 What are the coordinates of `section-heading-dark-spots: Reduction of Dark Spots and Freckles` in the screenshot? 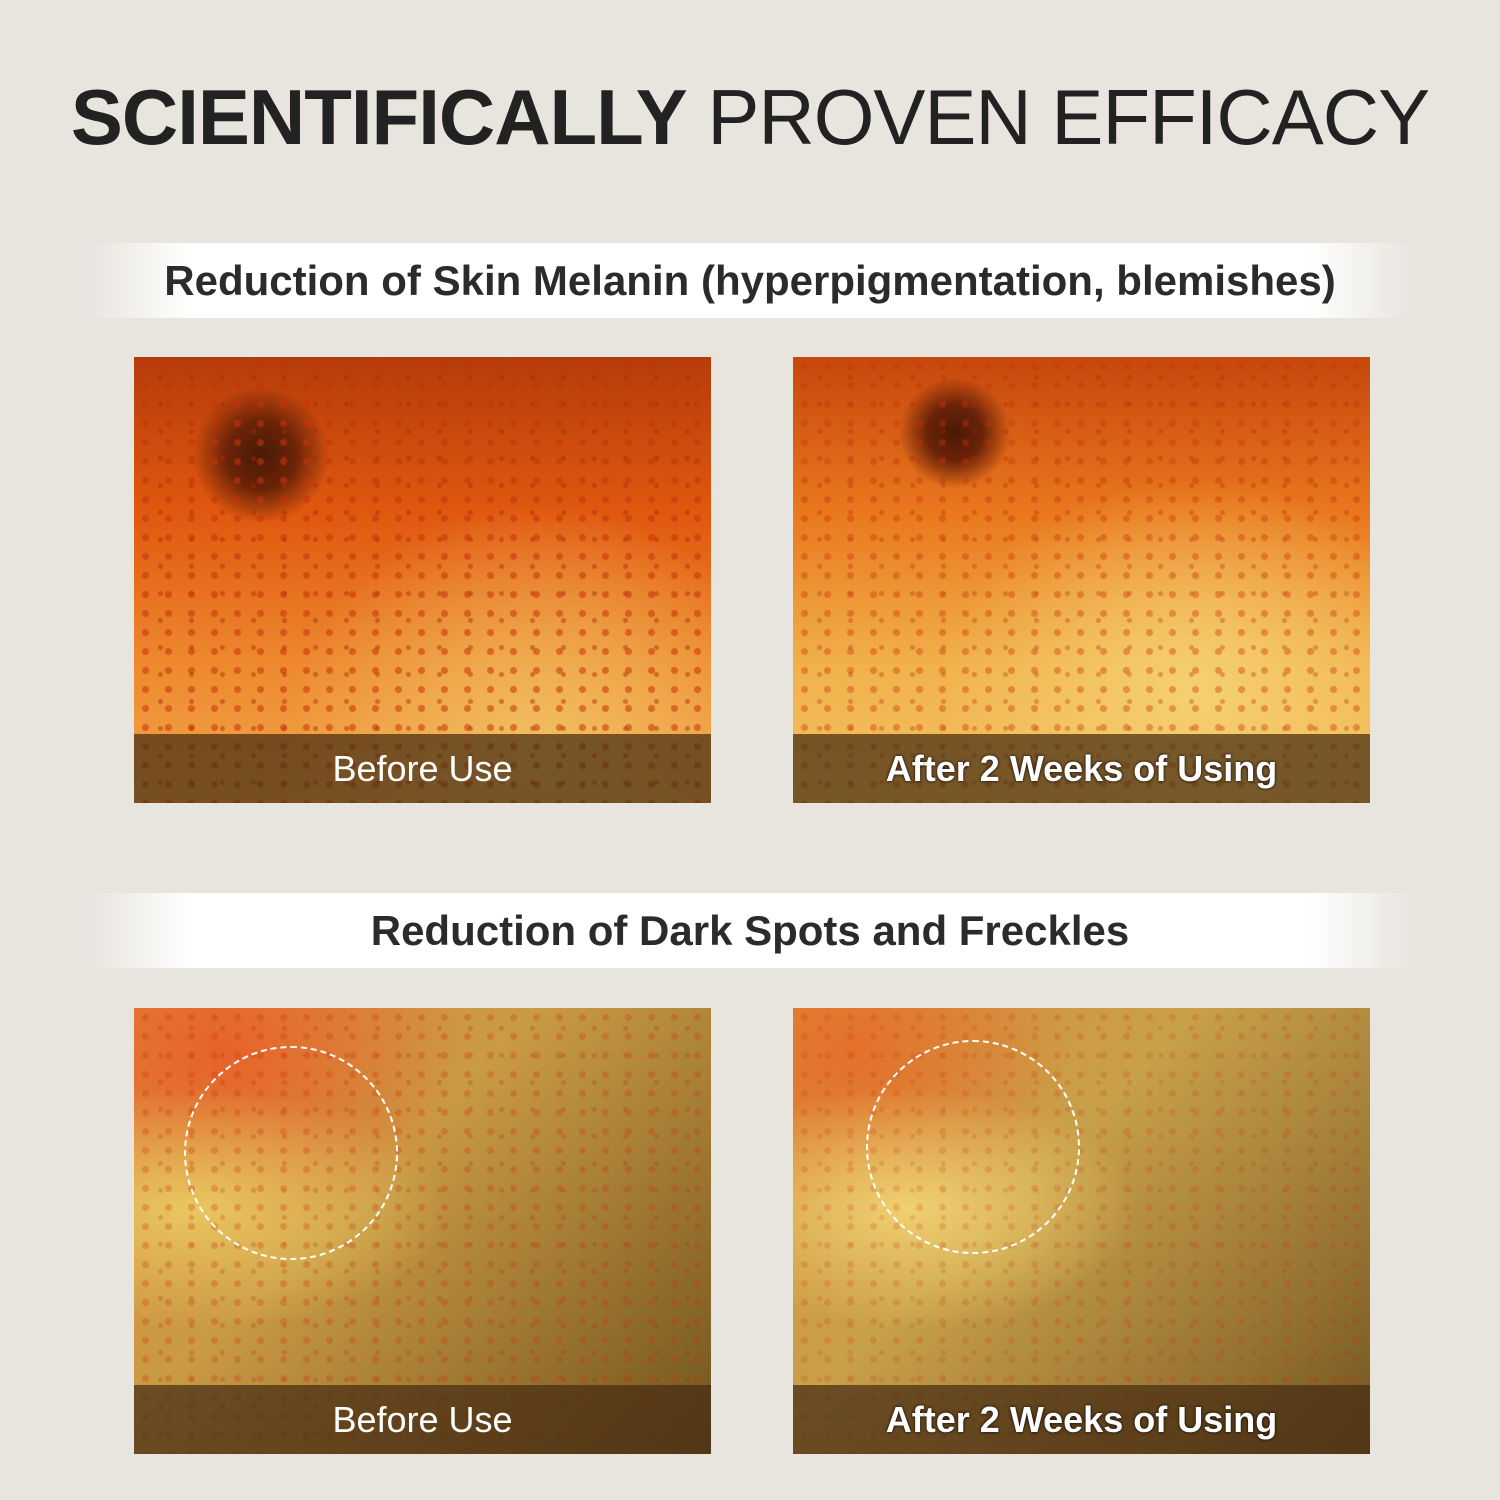 It's located at (750, 930).